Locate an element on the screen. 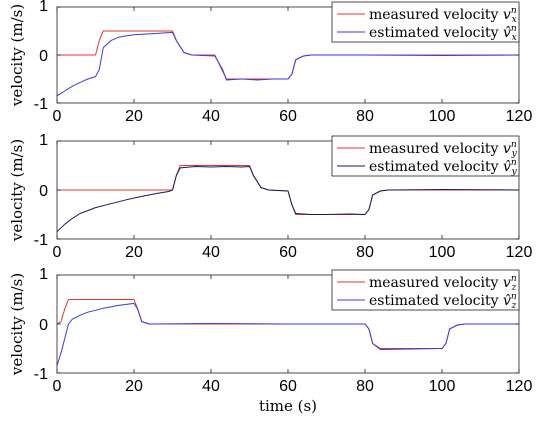  legend-item-estimated: estimated velocity v̂n y is located at coordinates (427, 167).